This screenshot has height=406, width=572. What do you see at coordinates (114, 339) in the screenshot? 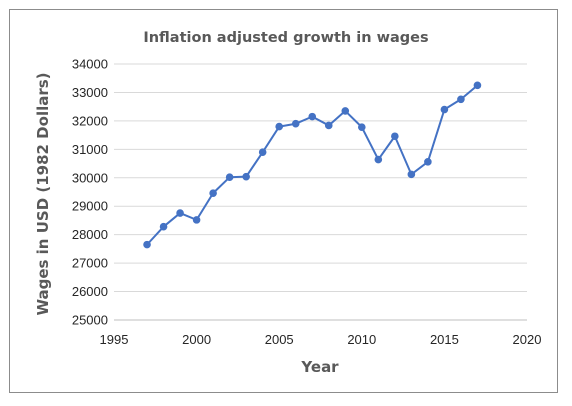
I see `x-tick-label: 1995` at bounding box center [114, 339].